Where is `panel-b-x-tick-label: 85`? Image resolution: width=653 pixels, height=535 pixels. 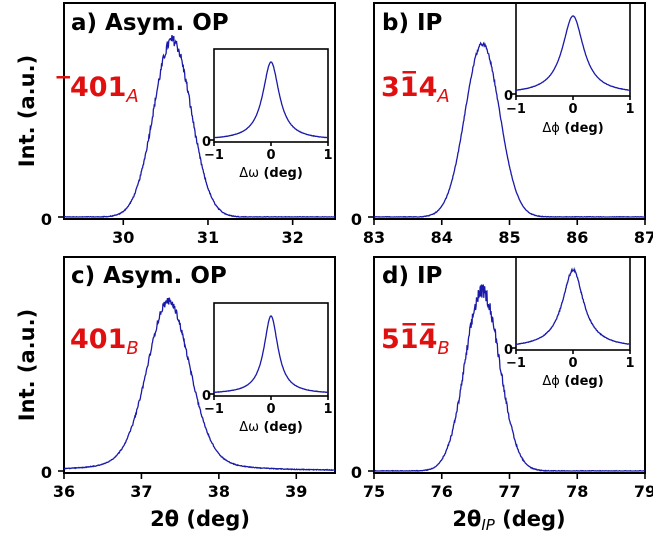
panel-b-x-tick-label: 85 is located at coordinates (509, 237).